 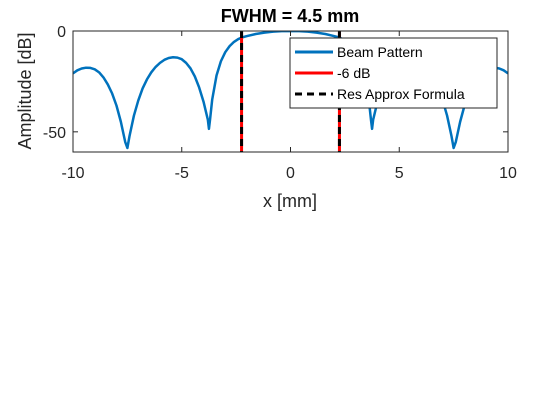 What do you see at coordinates (61, 32) in the screenshot?
I see `y-tick-label: 0` at bounding box center [61, 32].